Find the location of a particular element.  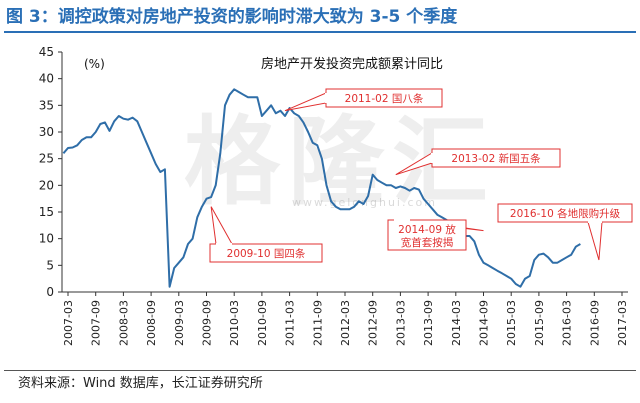

x-tick-label: 2015-09 is located at coordinates (539, 323).